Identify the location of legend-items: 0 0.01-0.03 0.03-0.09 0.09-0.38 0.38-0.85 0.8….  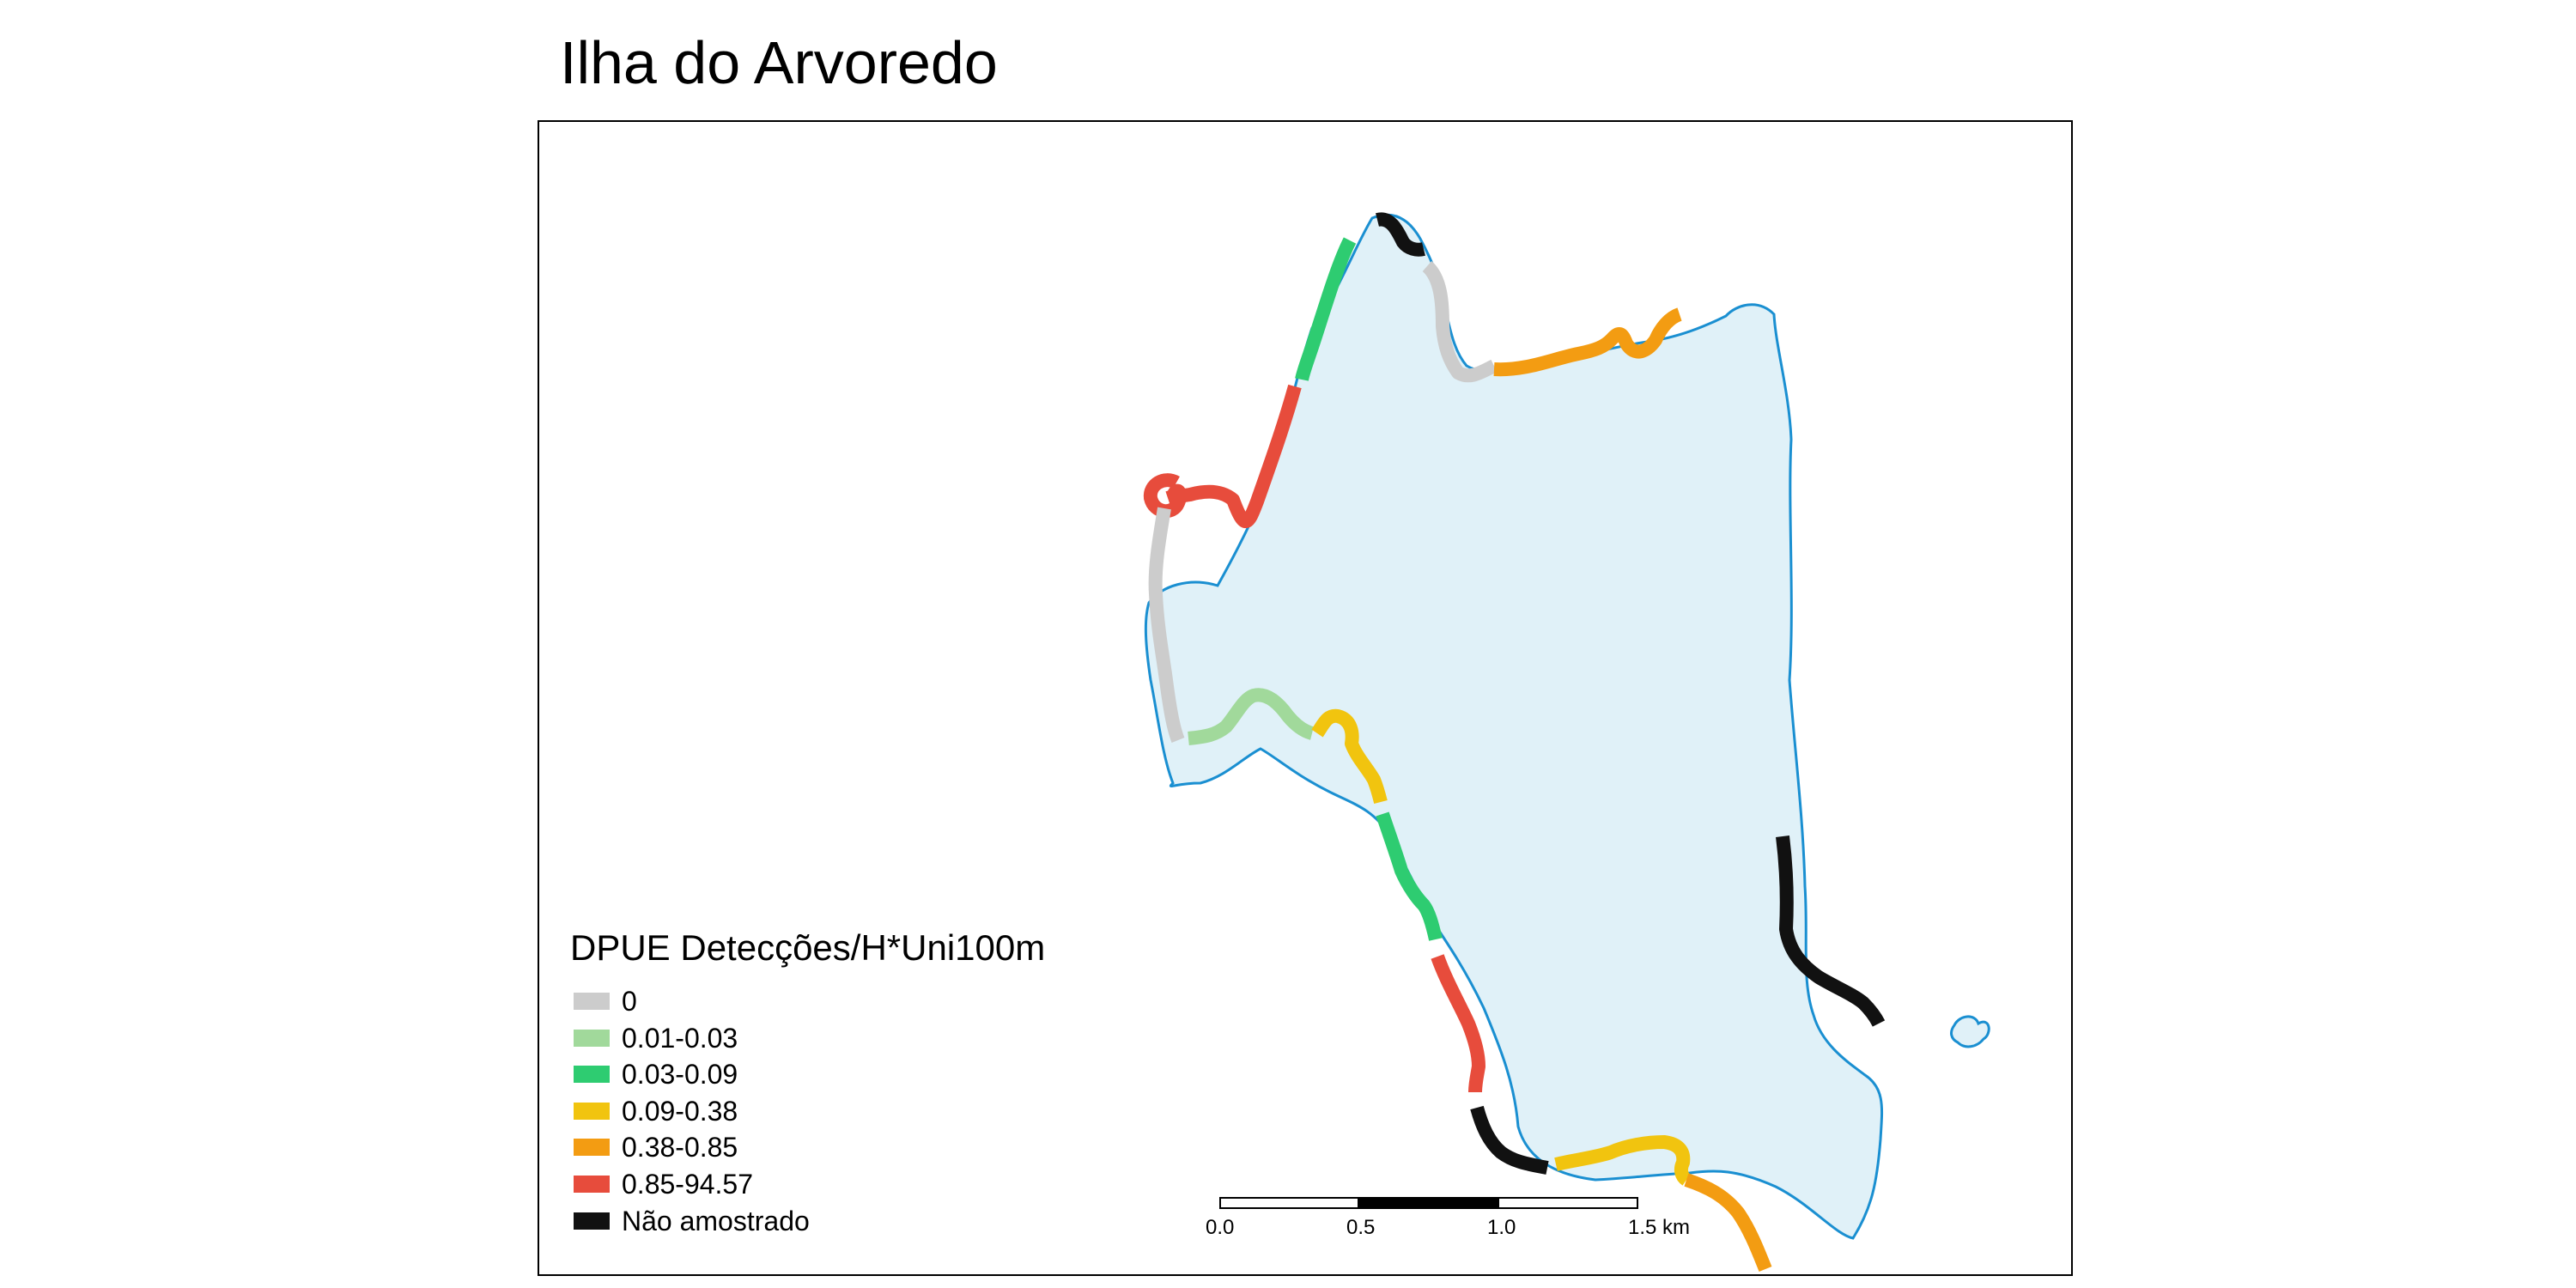
(808, 1112).